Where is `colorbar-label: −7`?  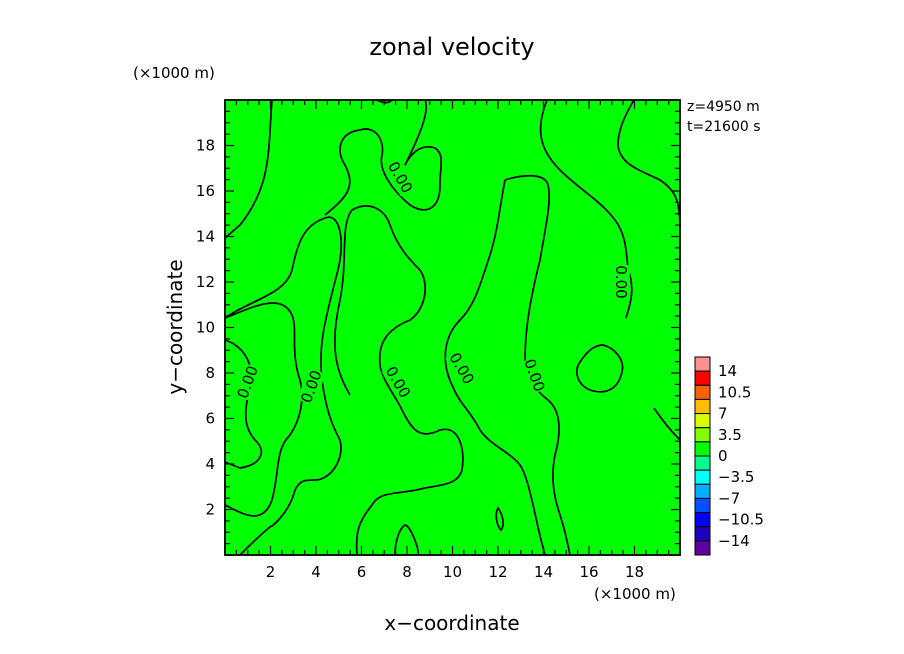 colorbar-label: −7 is located at coordinates (729, 498).